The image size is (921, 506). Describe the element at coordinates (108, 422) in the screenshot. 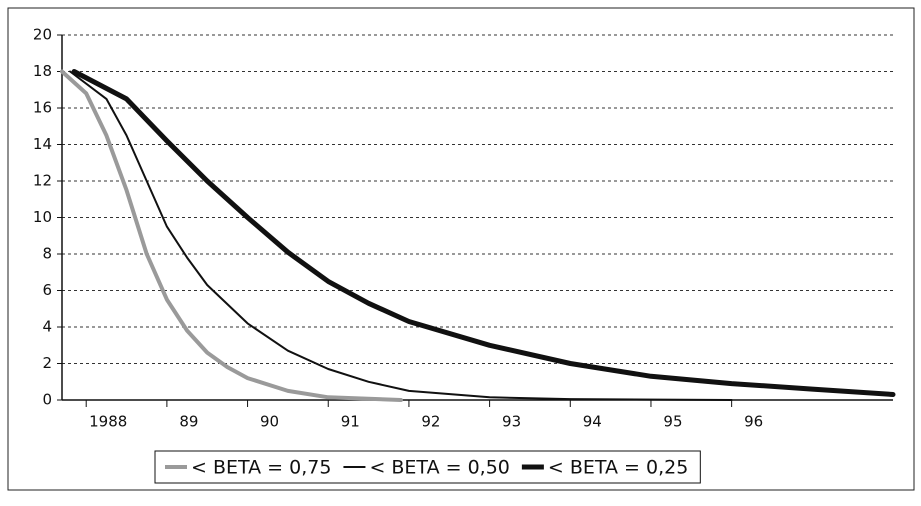

I see `x-tick-label: 1988` at that location.